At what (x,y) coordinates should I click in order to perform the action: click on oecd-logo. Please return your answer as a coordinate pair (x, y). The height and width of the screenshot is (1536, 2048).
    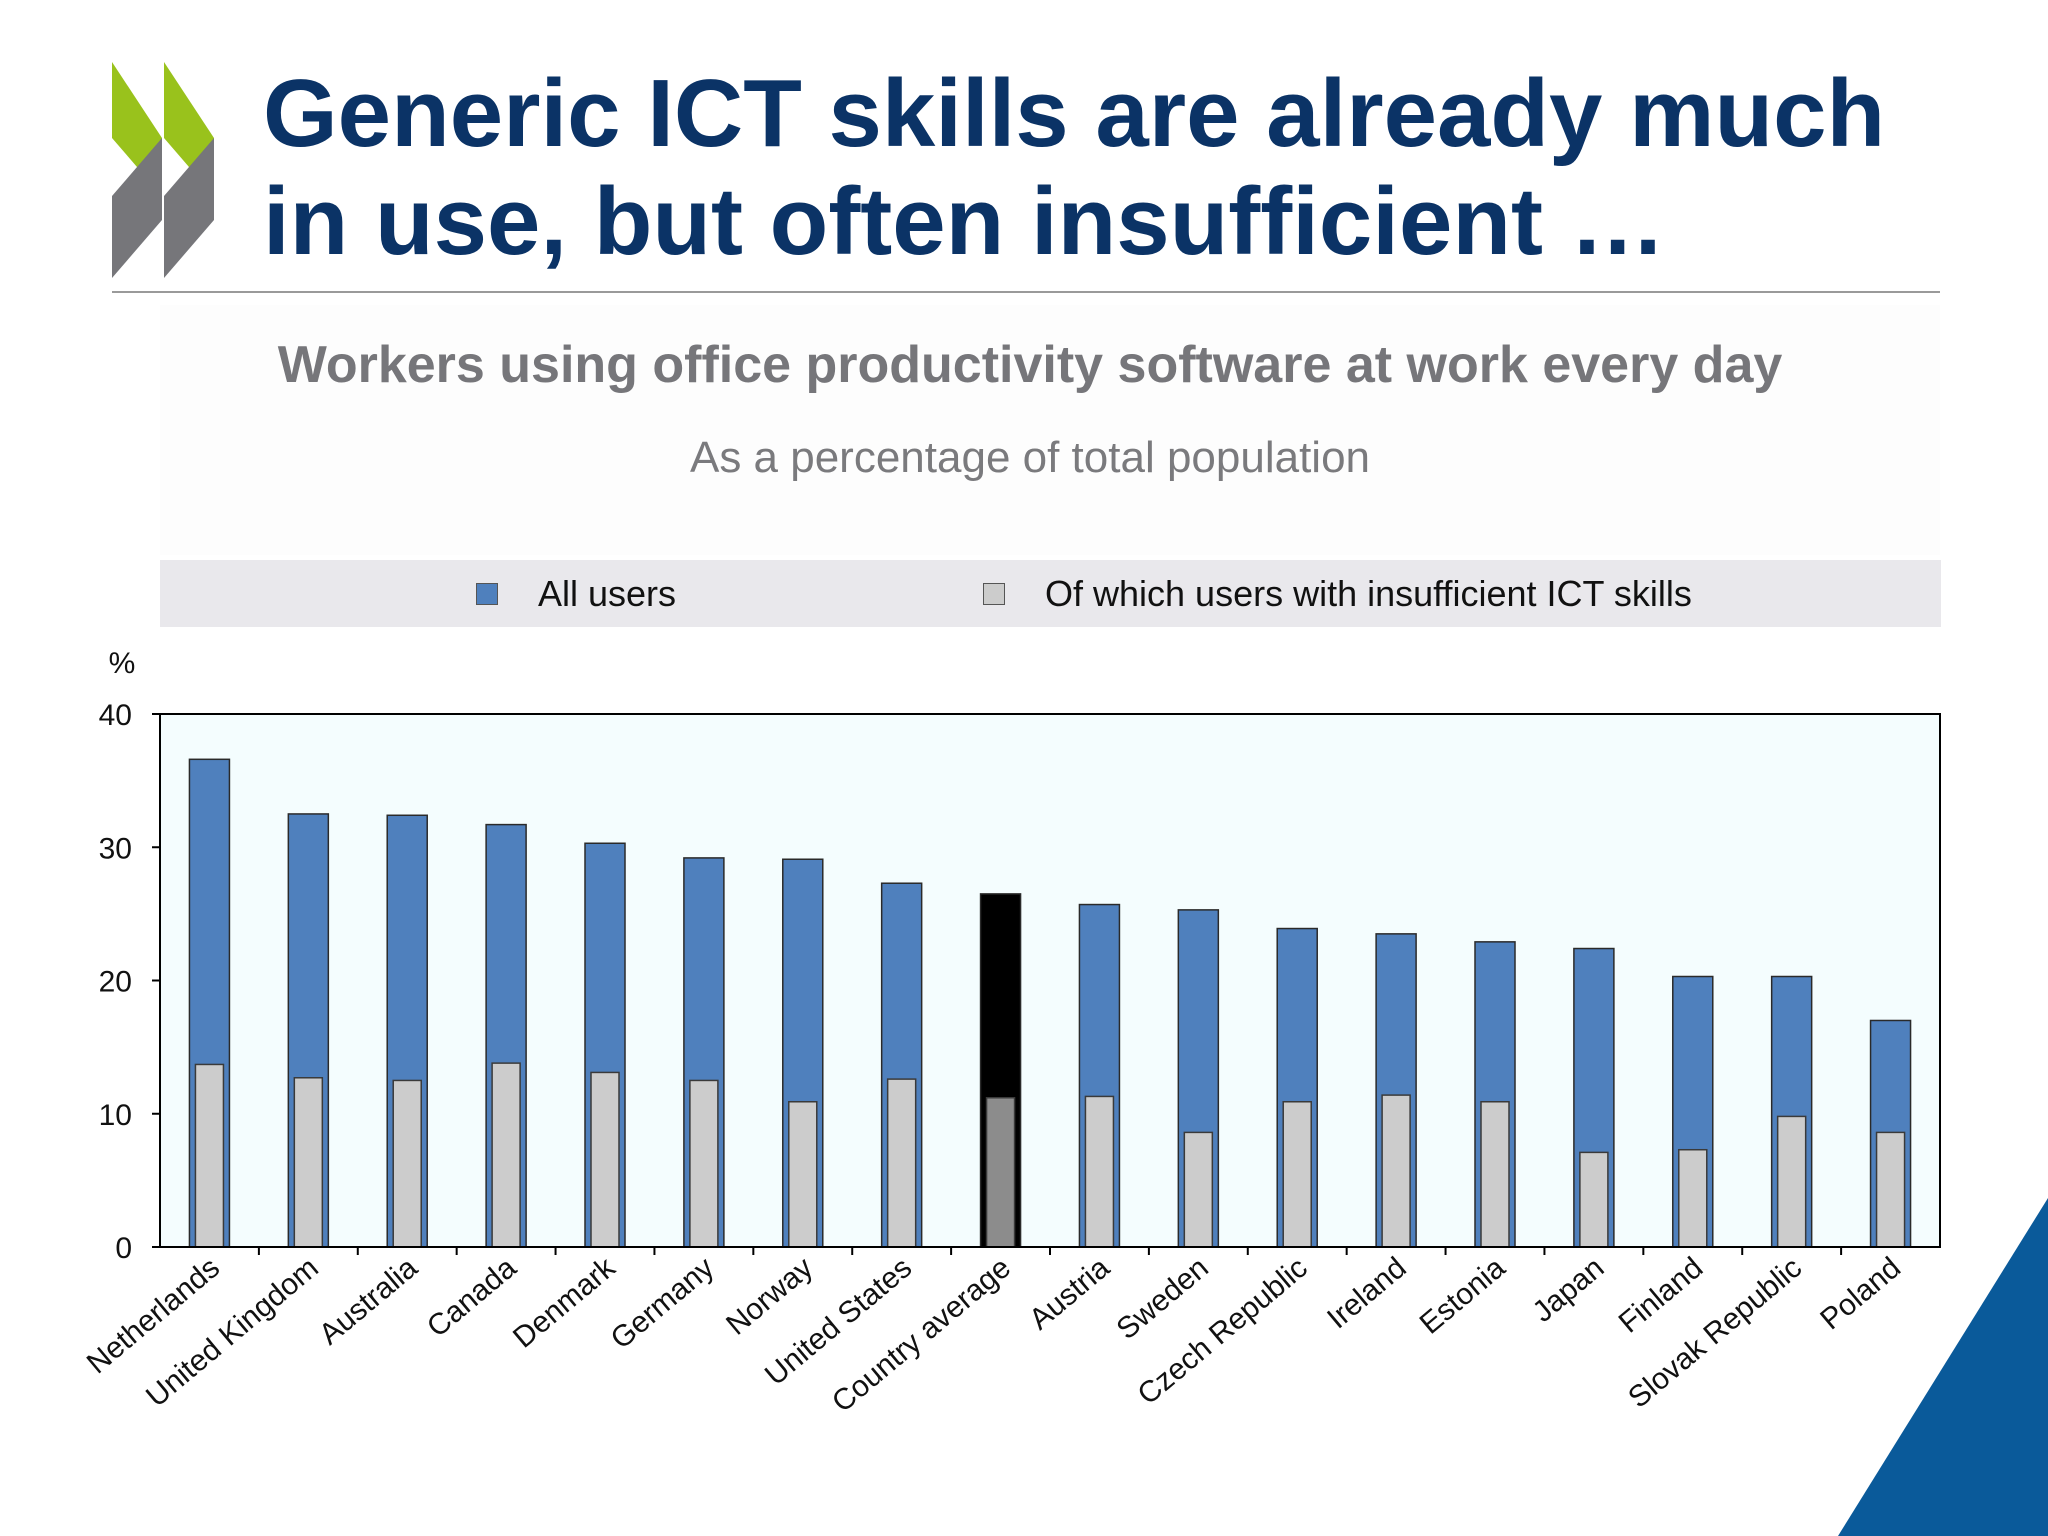
    Looking at the image, I should click on (163, 170).